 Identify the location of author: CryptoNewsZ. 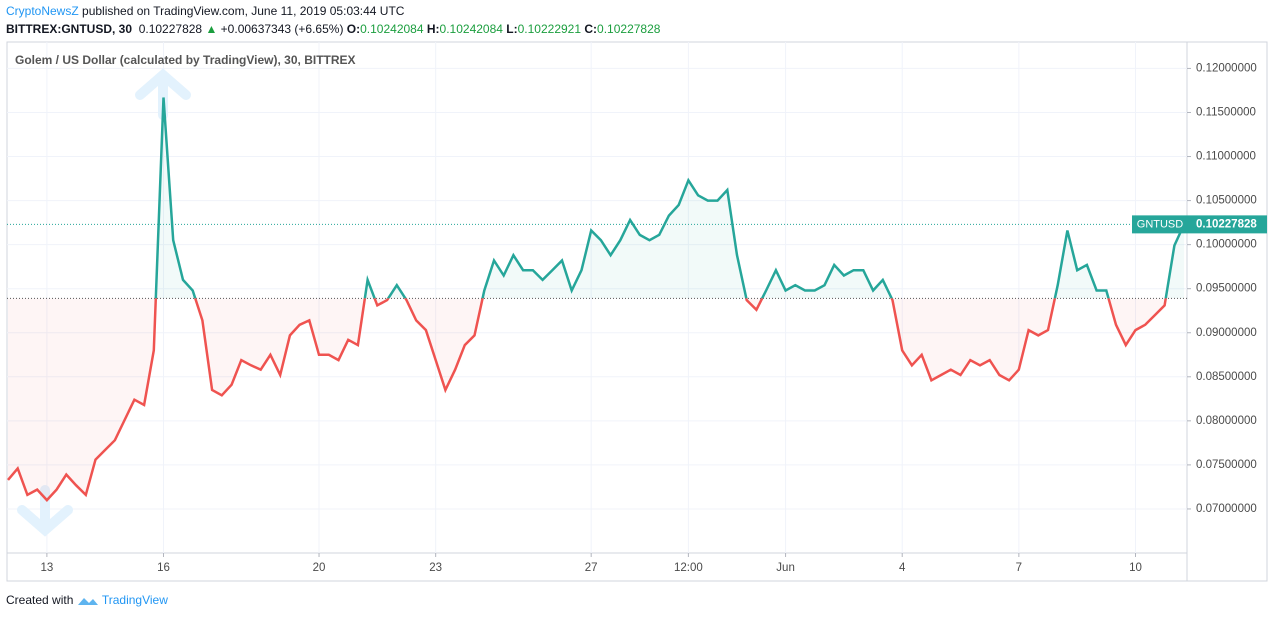
(42, 11).